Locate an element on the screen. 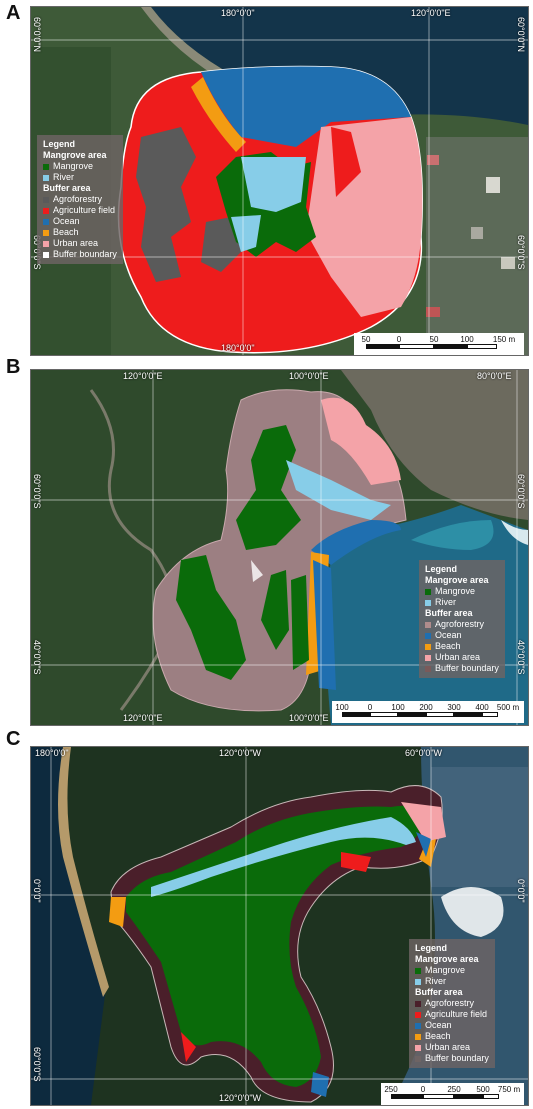 This screenshot has width=533, height=1109. scale-bar-a: 50 0 50 100 150 m is located at coordinates (439, 344).